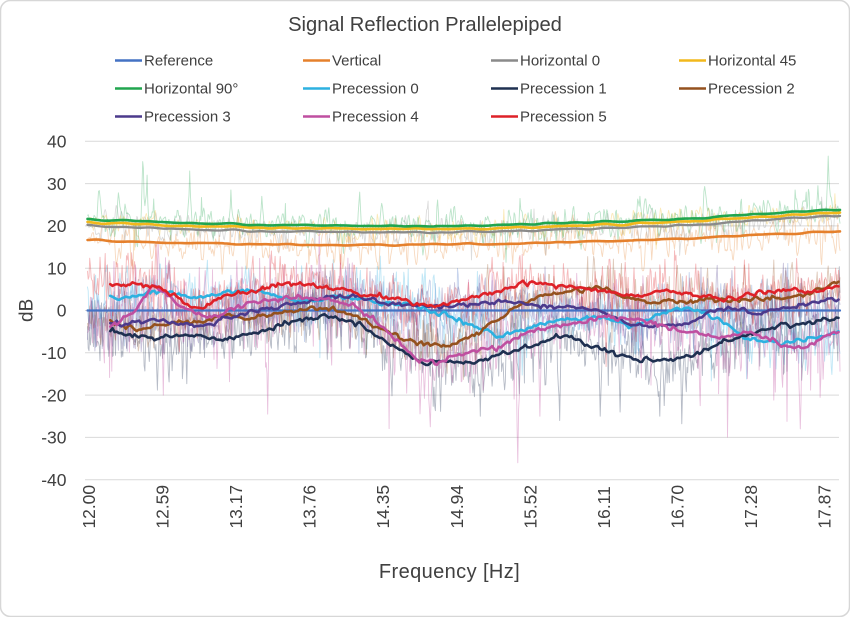 This screenshot has height=622, width=850. Describe the element at coordinates (57, 226) in the screenshot. I see `svg-text: 20` at that location.